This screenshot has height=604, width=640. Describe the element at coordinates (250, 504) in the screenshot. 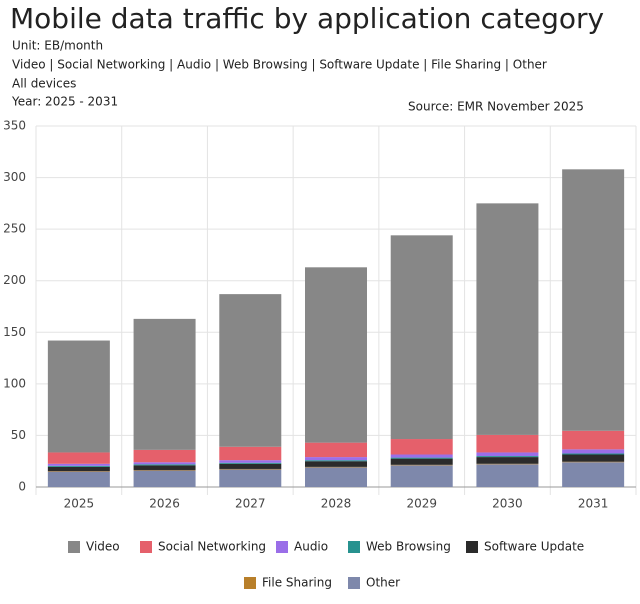

I see `x-tick-label: 2027` at that location.